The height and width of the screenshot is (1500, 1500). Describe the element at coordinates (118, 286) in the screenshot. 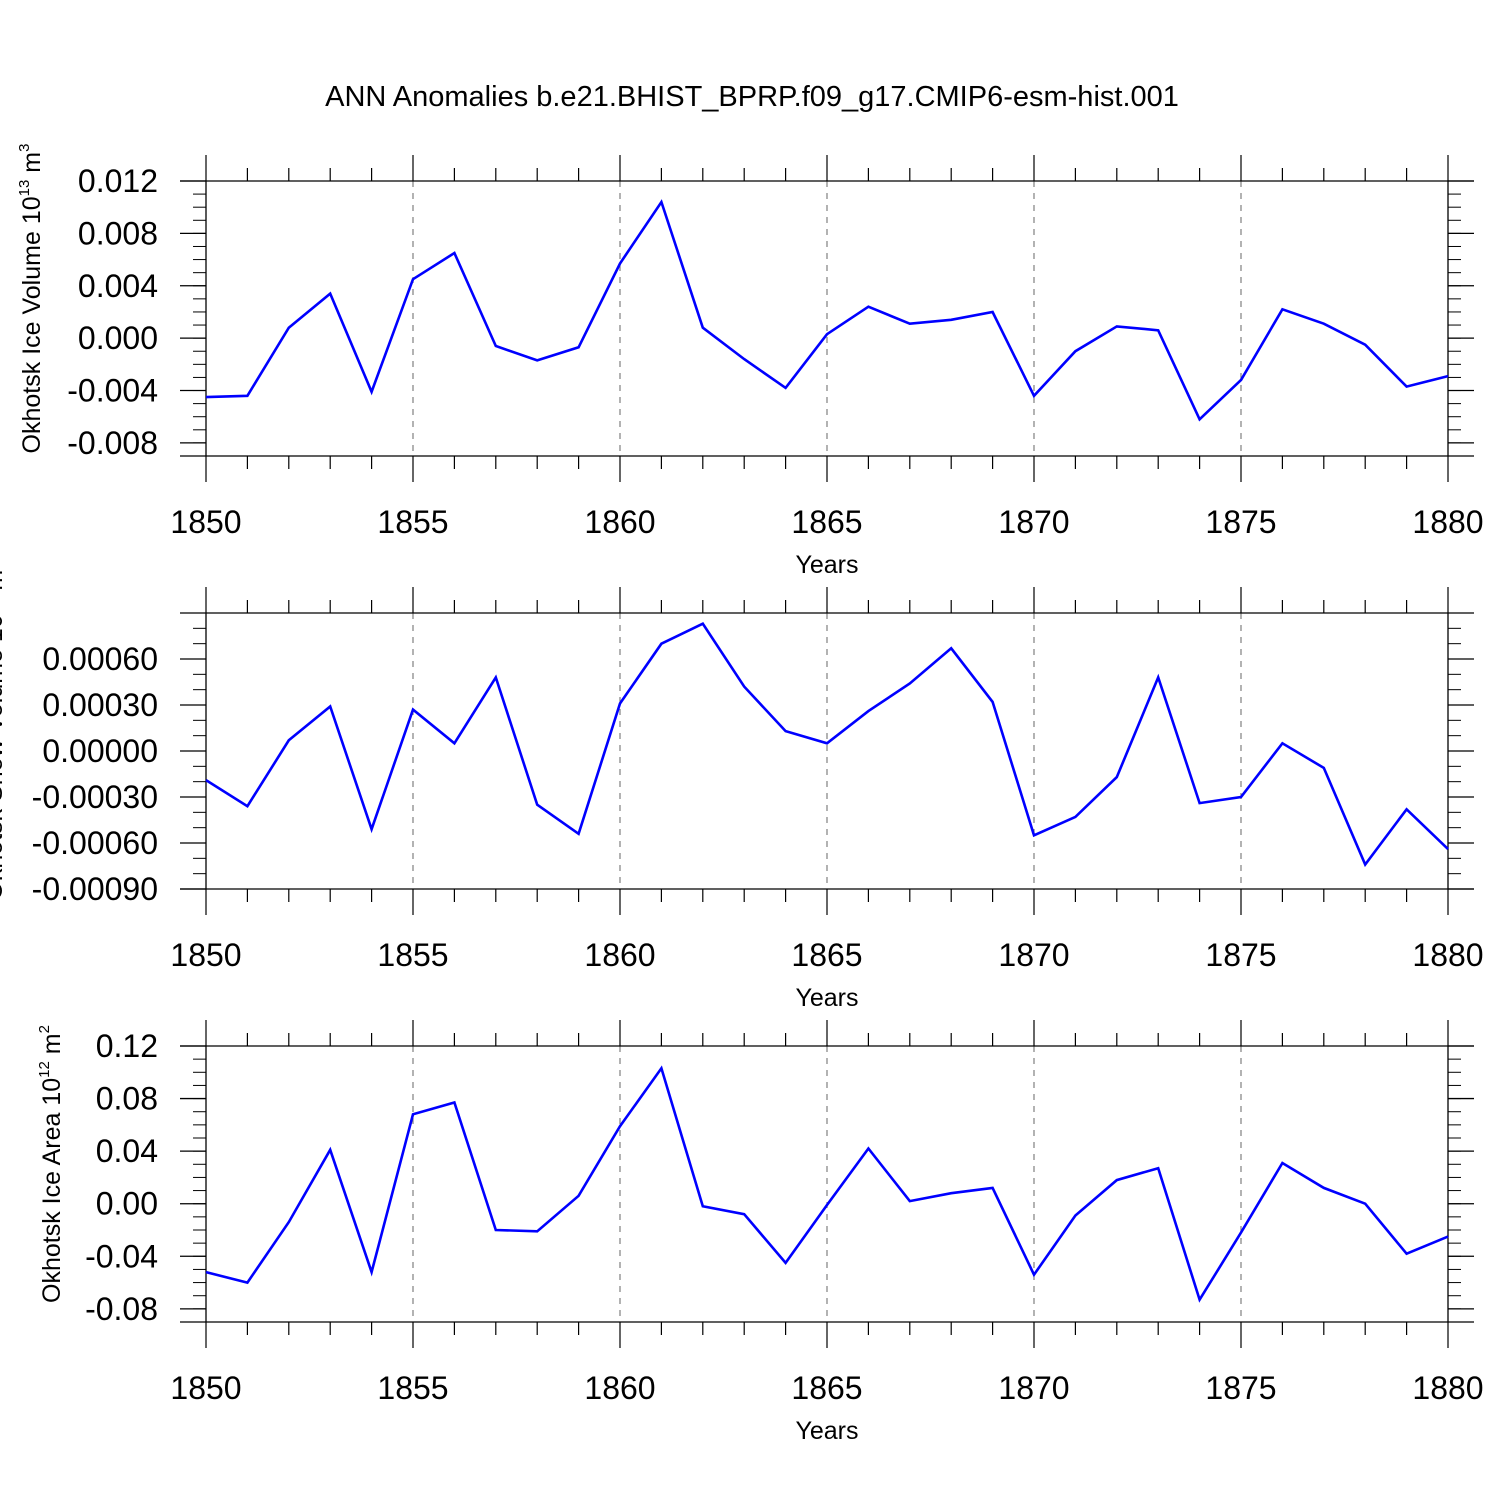

I see `ytick-label: 0.004` at that location.